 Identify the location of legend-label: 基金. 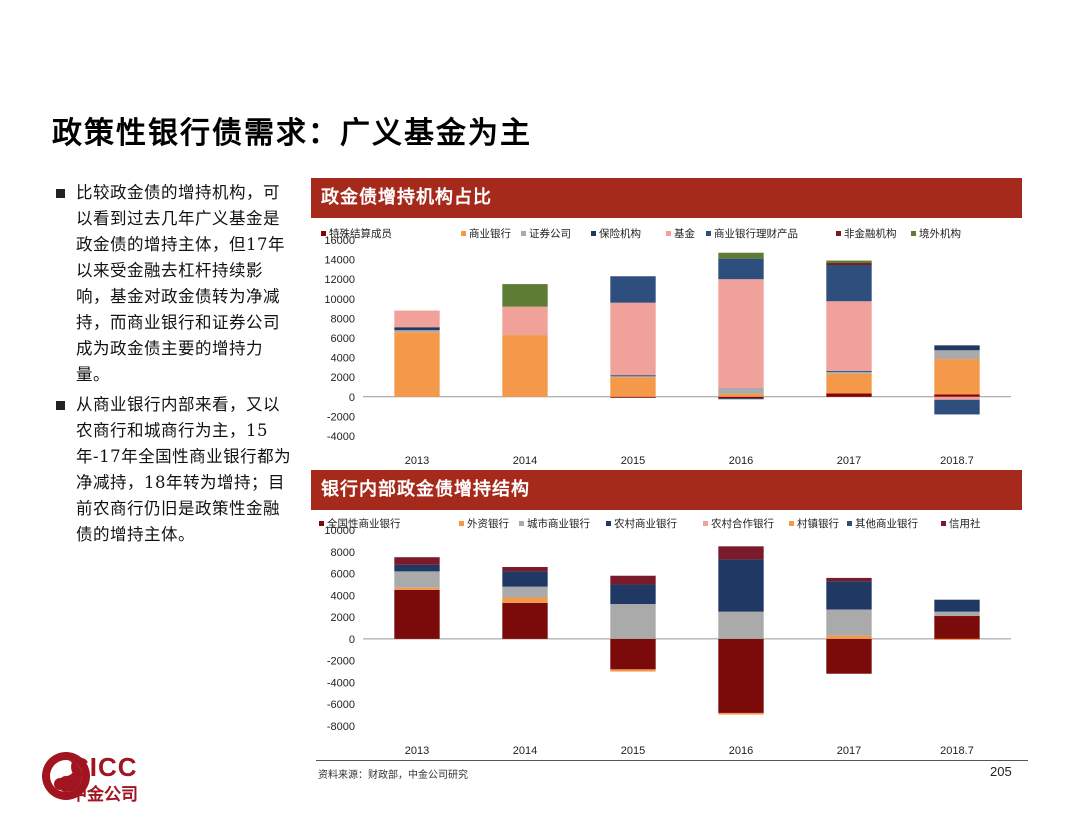
(684, 233).